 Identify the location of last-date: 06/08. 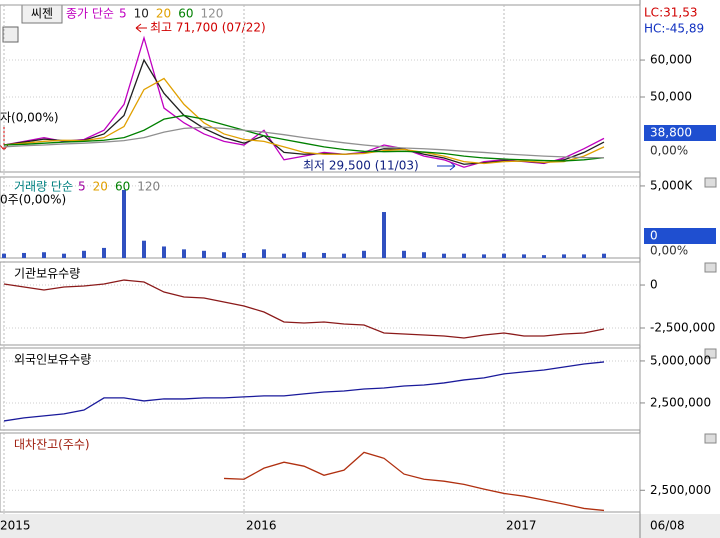
(667, 526).